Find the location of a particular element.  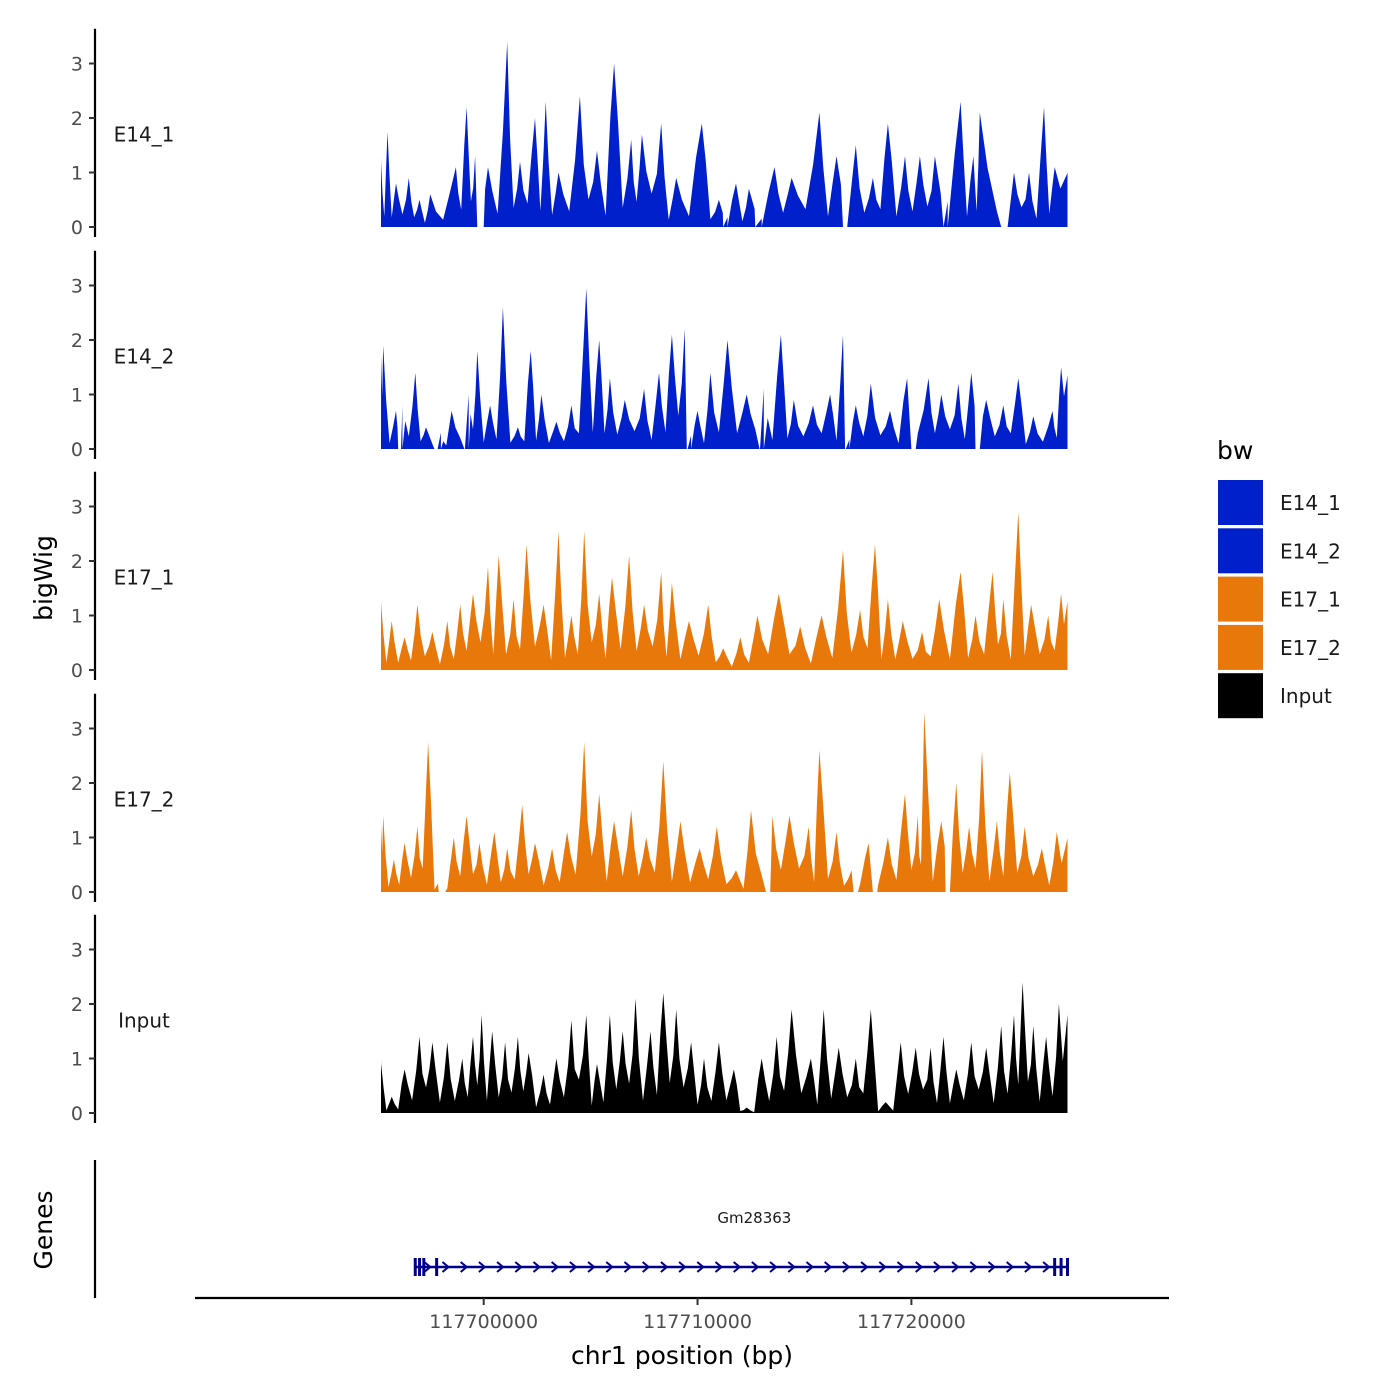

legend-item: E14_2 is located at coordinates (1279, 551).